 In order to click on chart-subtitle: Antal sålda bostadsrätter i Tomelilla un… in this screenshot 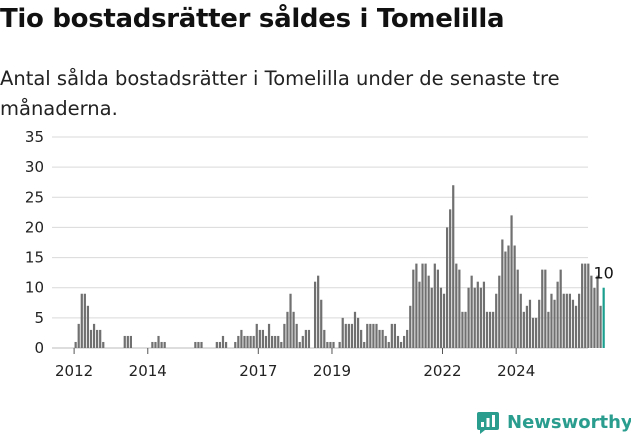, I will do `click(280, 93)`.